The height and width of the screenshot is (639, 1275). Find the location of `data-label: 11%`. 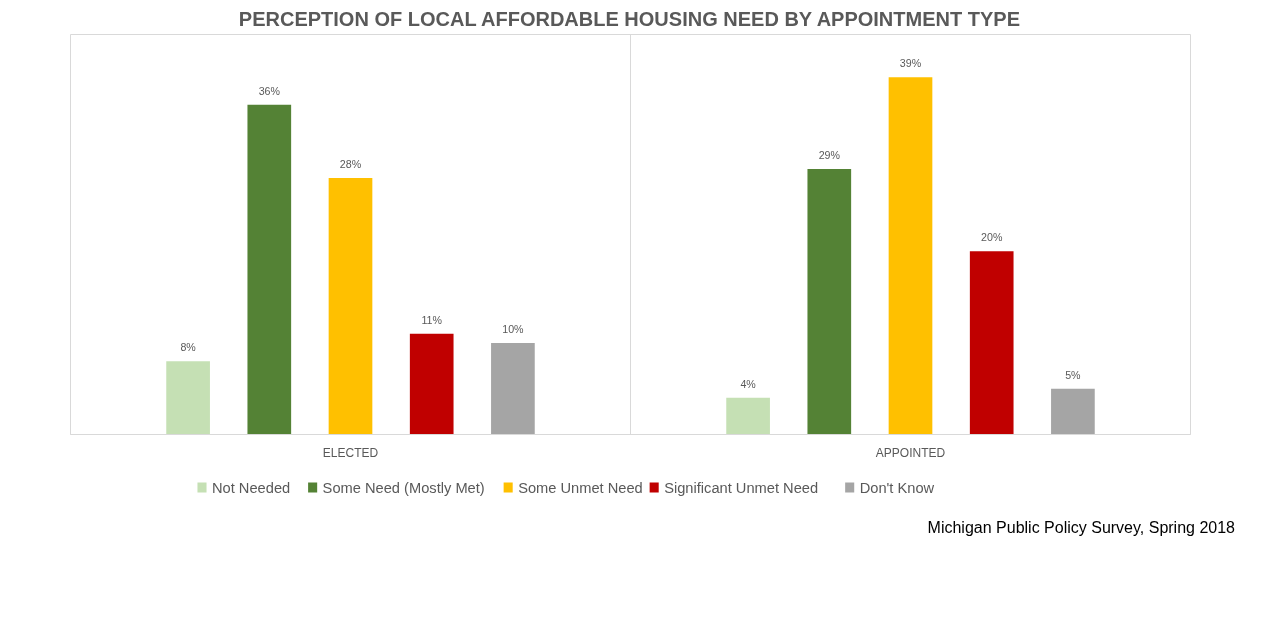

data-label: 11% is located at coordinates (432, 319).